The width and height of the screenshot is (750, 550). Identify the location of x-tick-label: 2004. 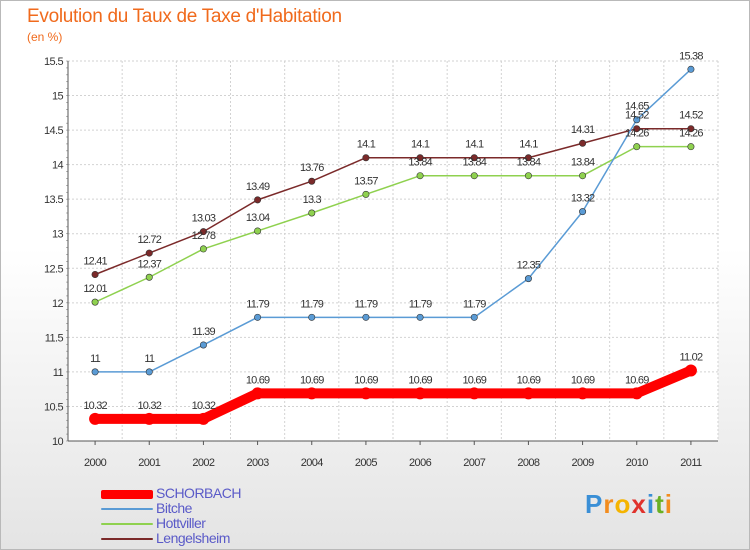
(312, 463).